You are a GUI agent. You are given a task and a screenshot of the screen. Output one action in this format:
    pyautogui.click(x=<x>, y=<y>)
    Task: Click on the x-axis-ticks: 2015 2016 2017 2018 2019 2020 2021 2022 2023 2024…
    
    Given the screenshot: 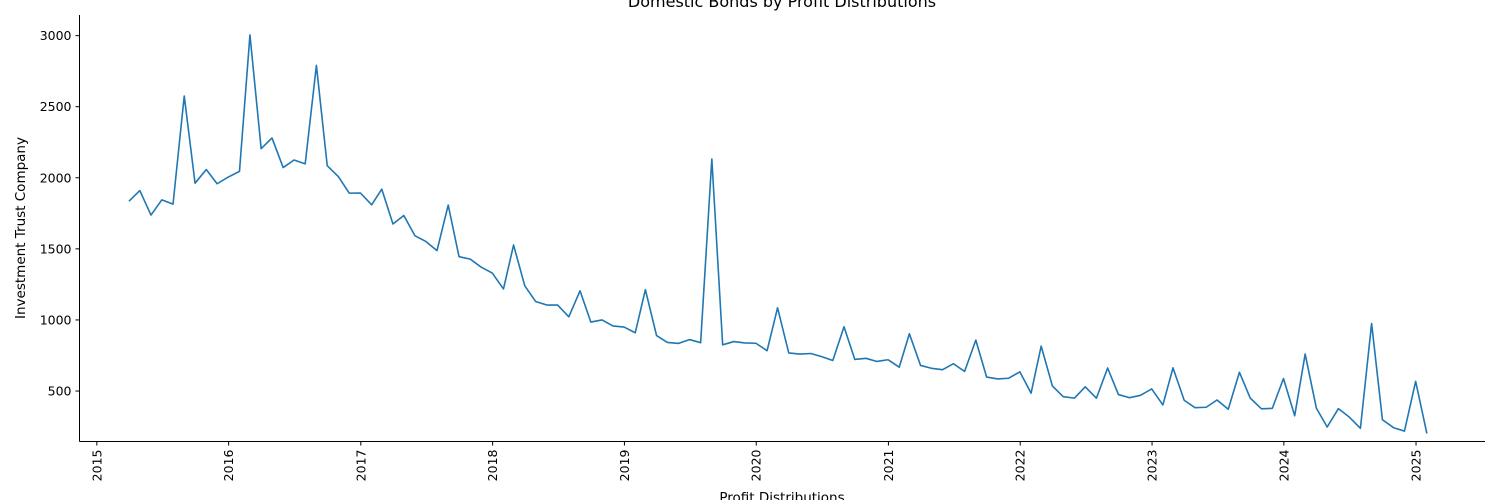 What is the action you would take?
    pyautogui.click(x=756, y=461)
    